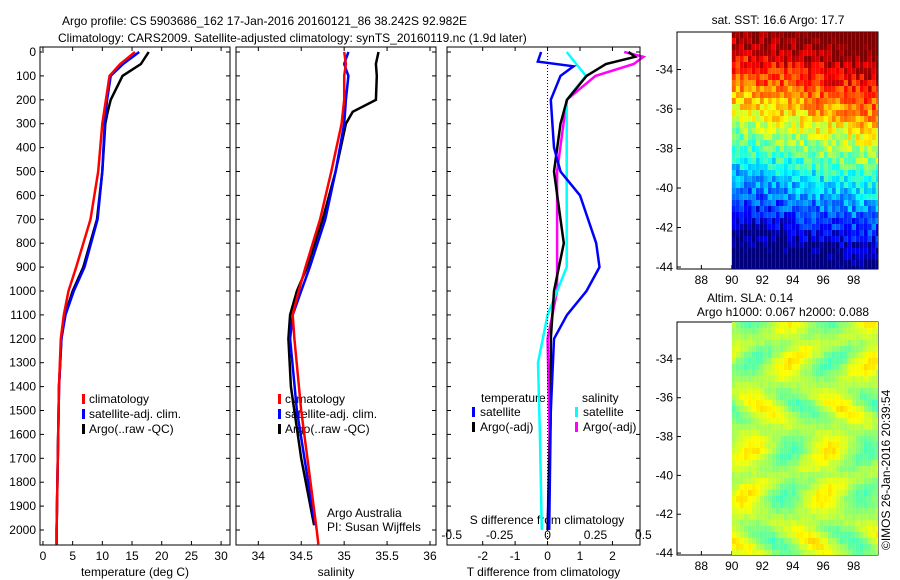 This screenshot has width=900, height=580. I want to click on y-tick-label: -36, so click(665, 109).